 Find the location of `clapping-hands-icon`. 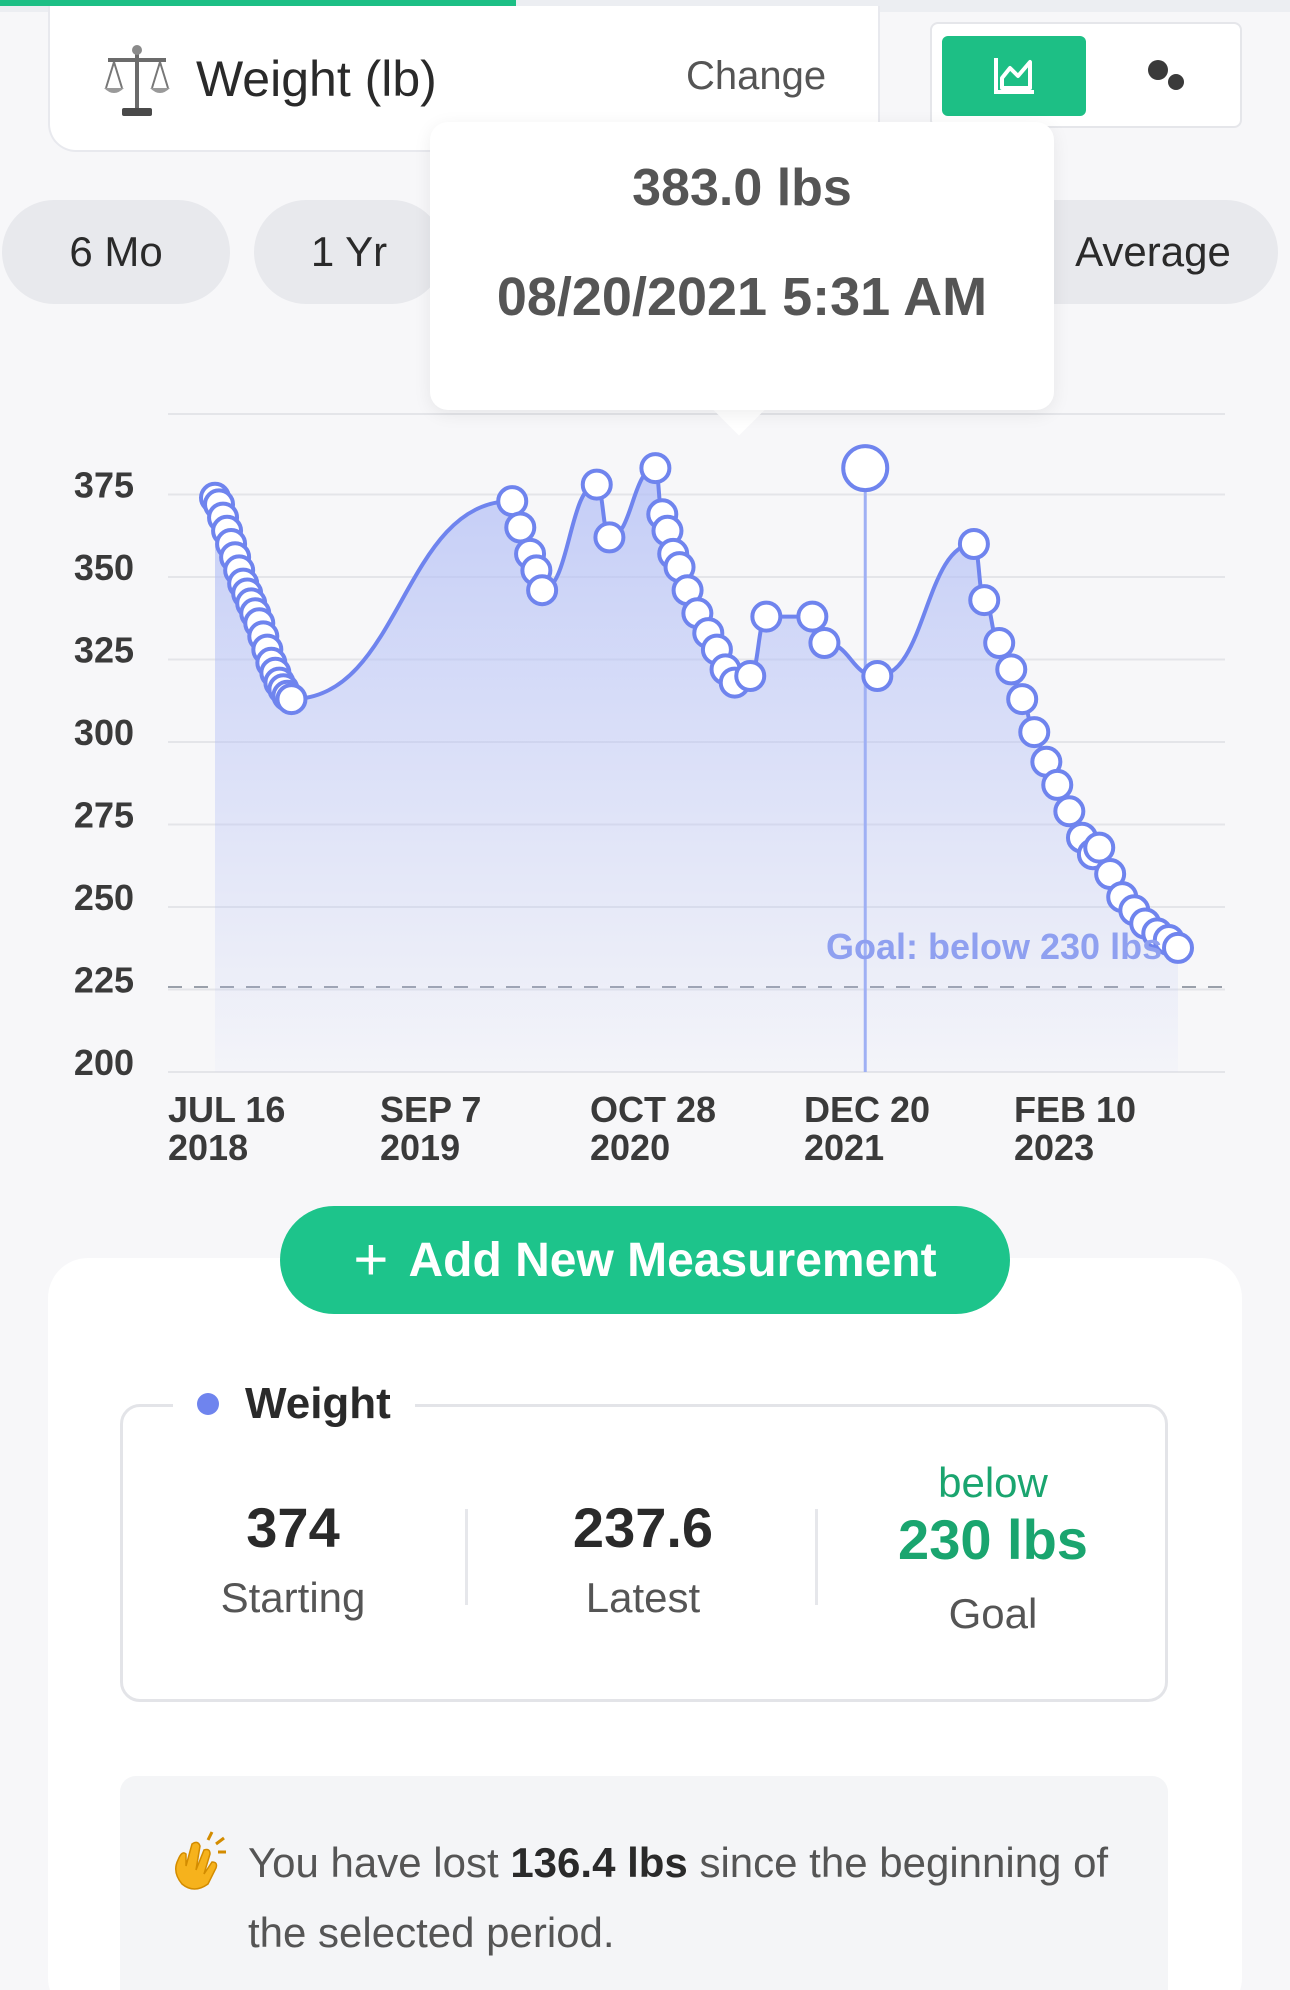

clapping-hands-icon is located at coordinates (200, 1860).